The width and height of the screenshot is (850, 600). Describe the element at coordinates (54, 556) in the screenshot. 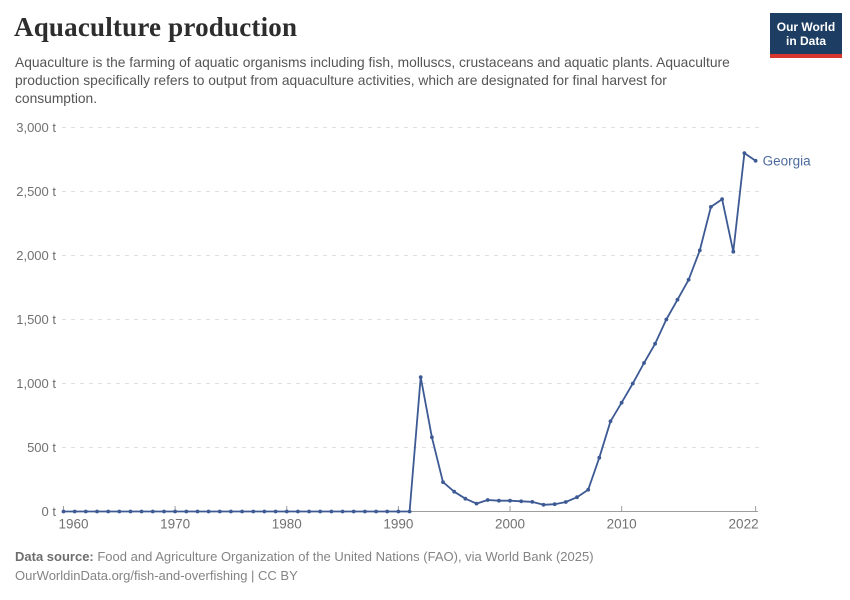

I see `data-source-label: Data source:` at that location.